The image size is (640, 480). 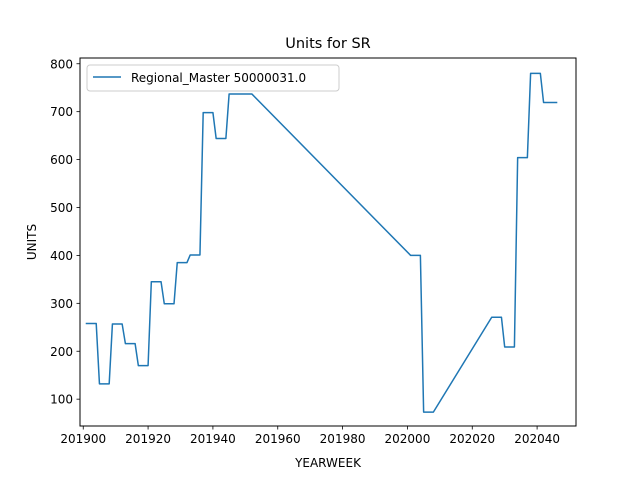 I want to click on x-tick-label: 201980, so click(x=343, y=439).